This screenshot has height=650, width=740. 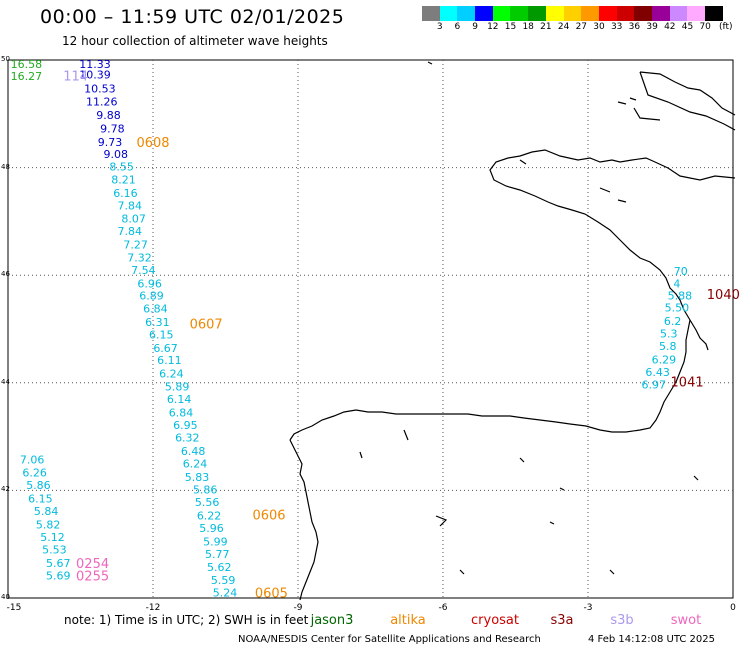 I want to click on colorbar-labels: 3 6 9 12 15 18 21 24 27 30 33 36 39 42 45 70, so click(x=581, y=28).